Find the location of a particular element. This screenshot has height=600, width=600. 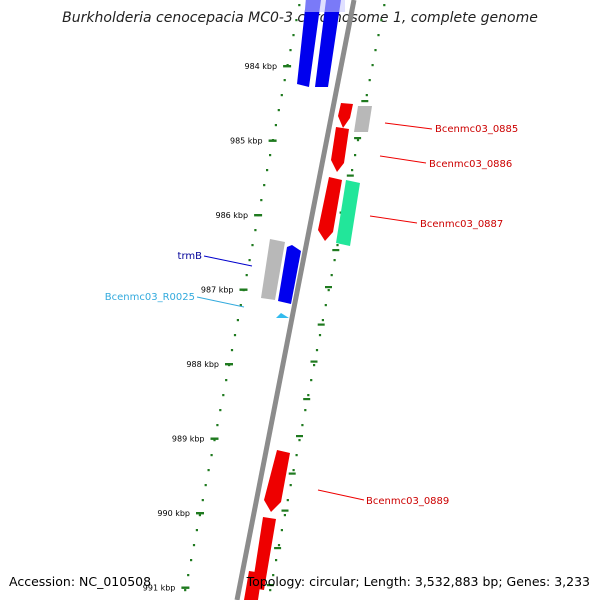

pseudo-trmB is located at coordinates (273, 269).